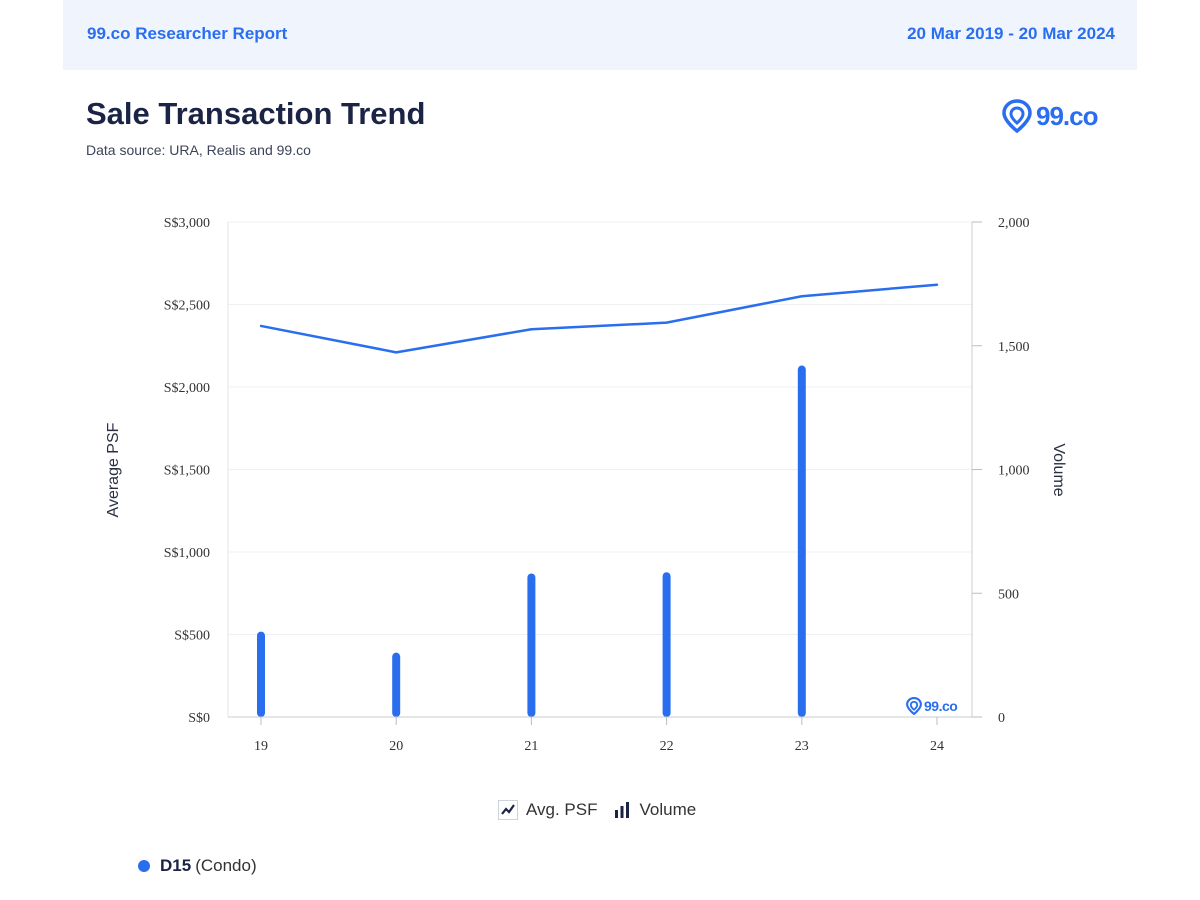 This screenshot has height=900, width=1200. Describe the element at coordinates (187, 471) in the screenshot. I see `y-tick-label: S$1,500` at that location.